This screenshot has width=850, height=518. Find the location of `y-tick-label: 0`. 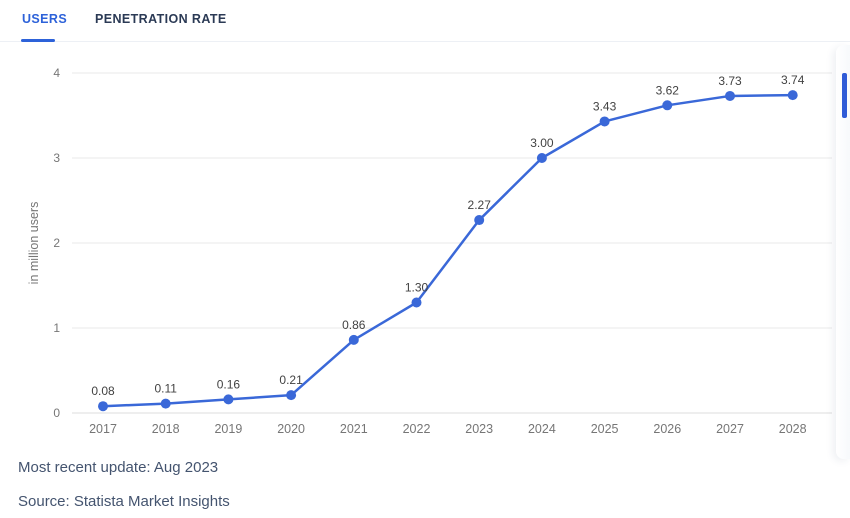

y-tick-label: 0 is located at coordinates (56, 413).